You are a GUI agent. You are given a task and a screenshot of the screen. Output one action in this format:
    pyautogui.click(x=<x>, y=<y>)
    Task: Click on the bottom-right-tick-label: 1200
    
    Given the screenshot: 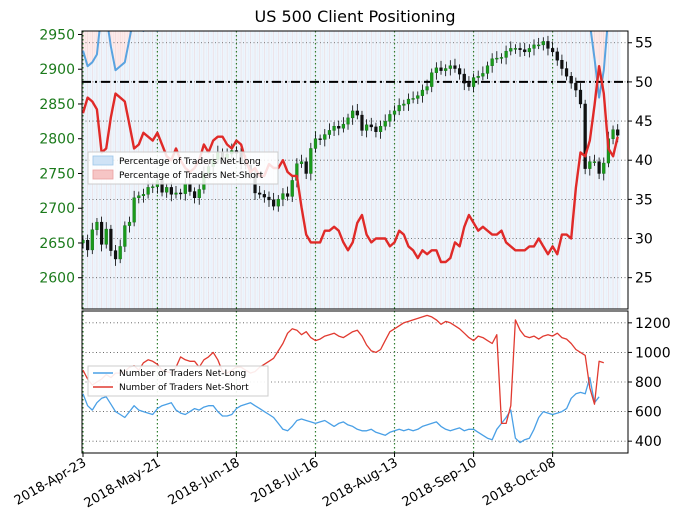 What is the action you would take?
    pyautogui.click(x=653, y=324)
    